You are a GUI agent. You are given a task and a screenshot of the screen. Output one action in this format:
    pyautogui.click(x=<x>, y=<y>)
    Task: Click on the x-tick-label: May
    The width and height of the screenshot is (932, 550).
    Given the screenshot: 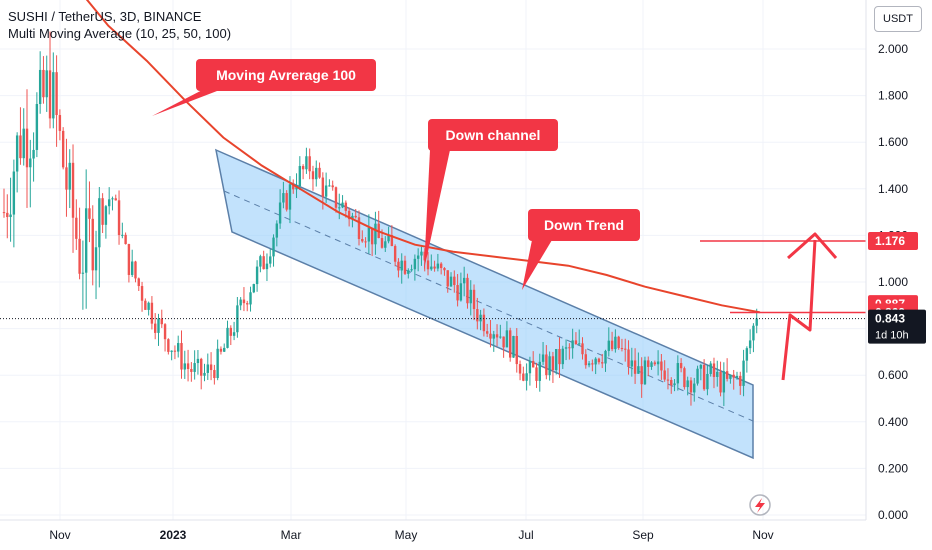 What is the action you would take?
    pyautogui.click(x=406, y=535)
    